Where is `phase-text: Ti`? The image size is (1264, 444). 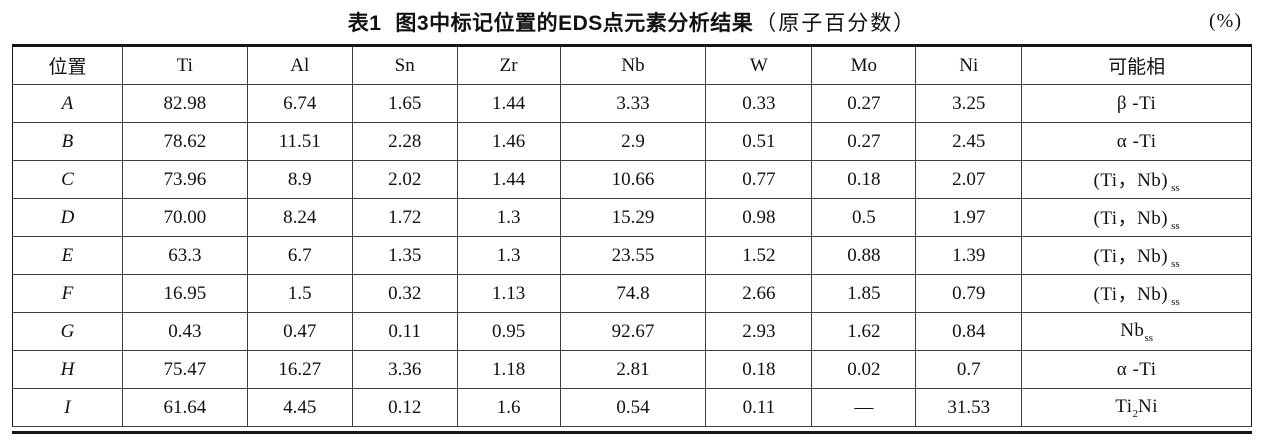
phase-text: Ti is located at coordinates (1124, 406).